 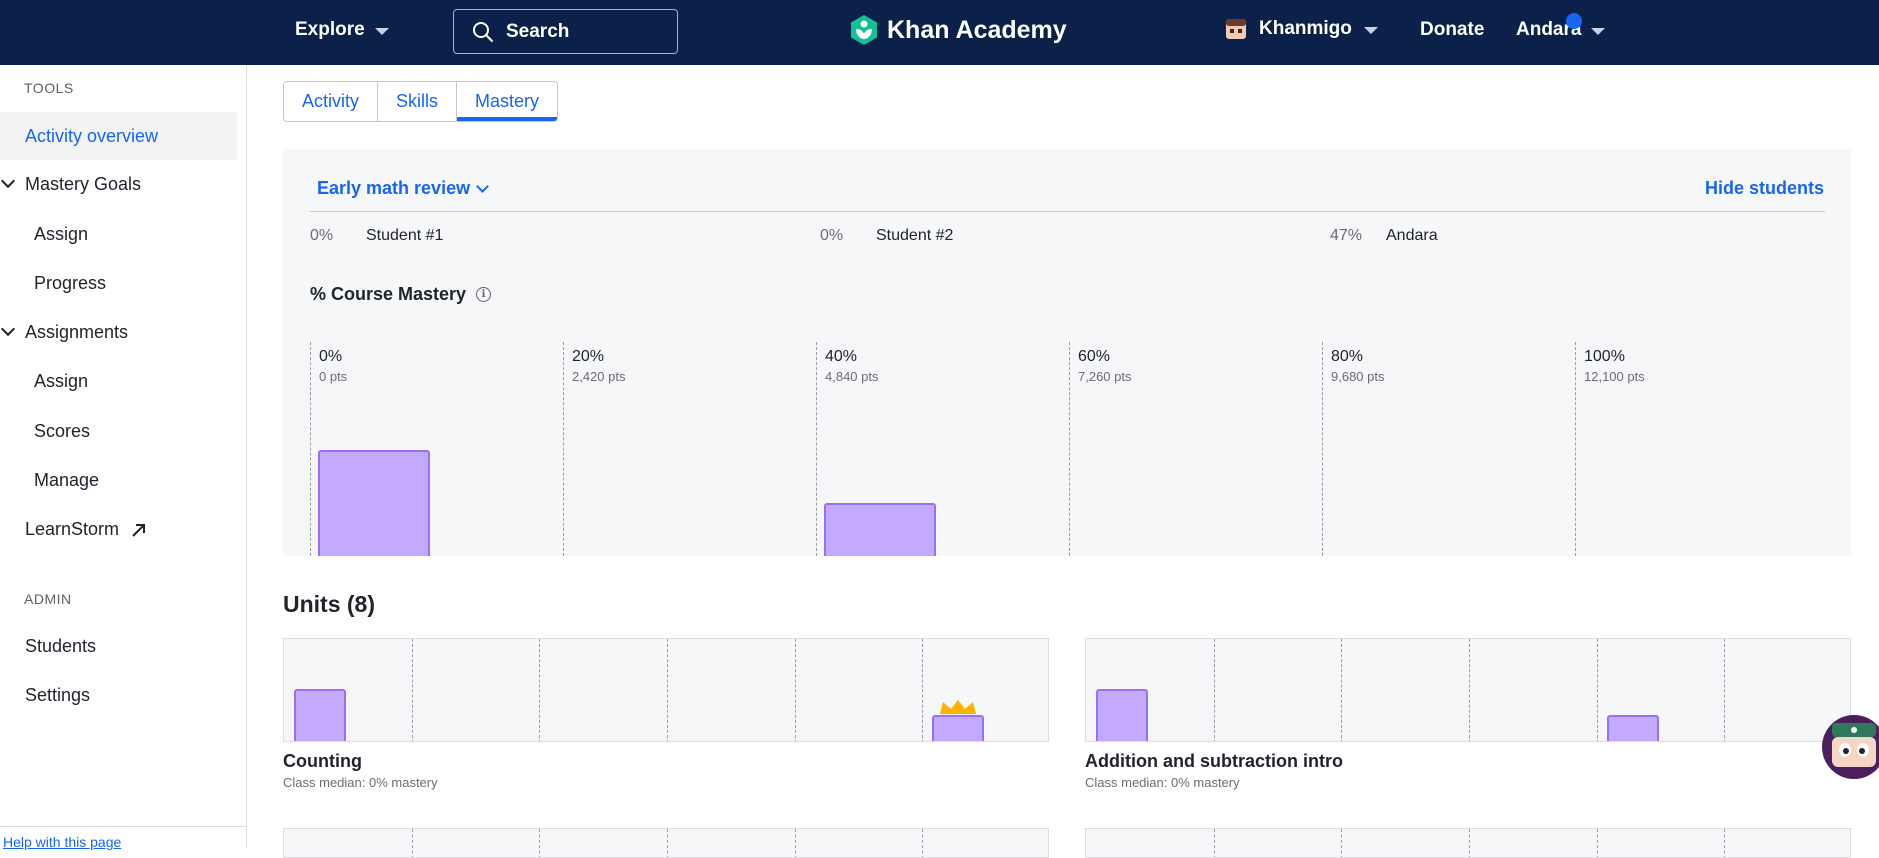 I want to click on chart-tick-label: 0%, so click(x=331, y=356).